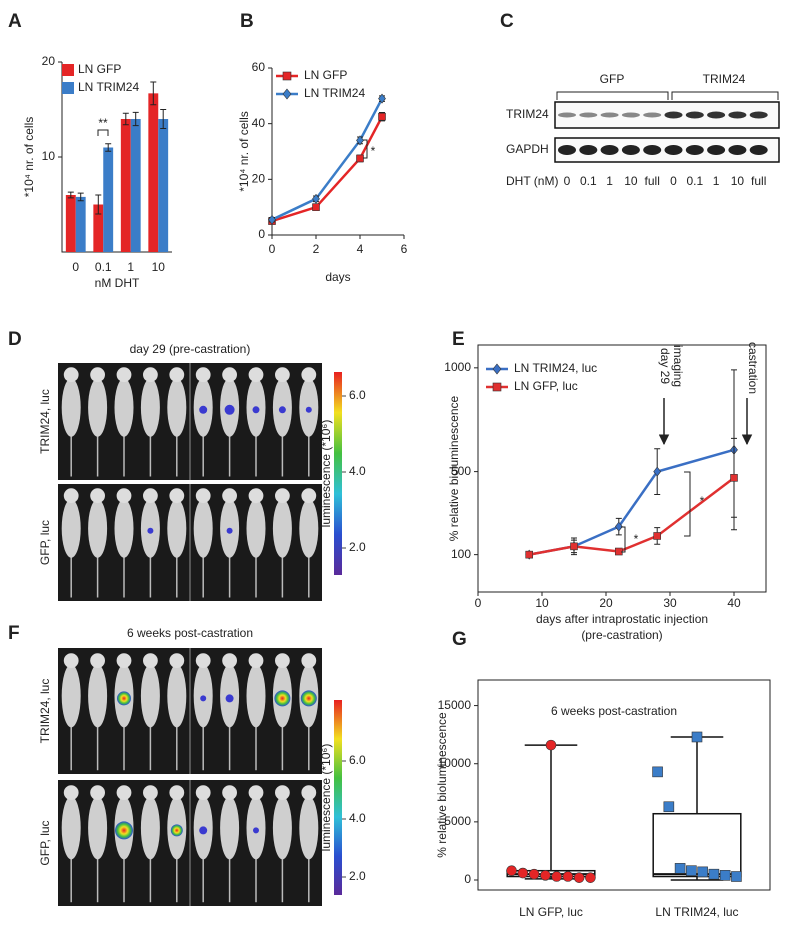 The height and width of the screenshot is (930, 800). Describe the element at coordinates (357, 818) in the screenshot. I see `colorbar-tick-label: 4.0` at that location.